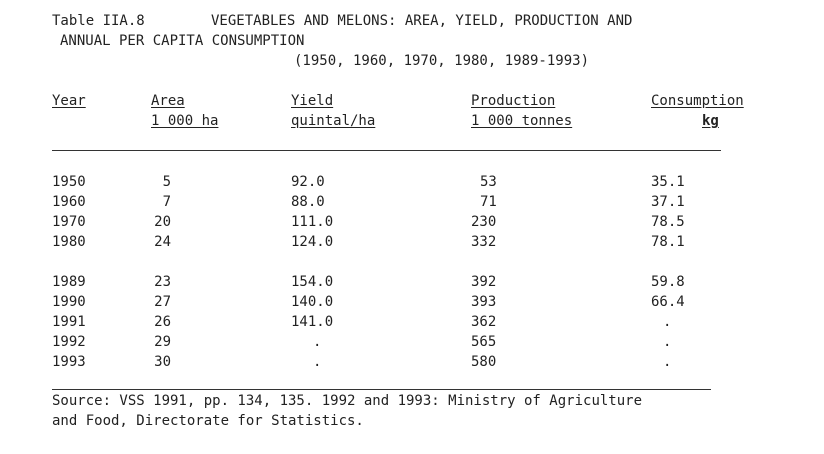 The image size is (824, 454). Describe the element at coordinates (69, 182) in the screenshot. I see `table-cell-year: 1950` at that location.